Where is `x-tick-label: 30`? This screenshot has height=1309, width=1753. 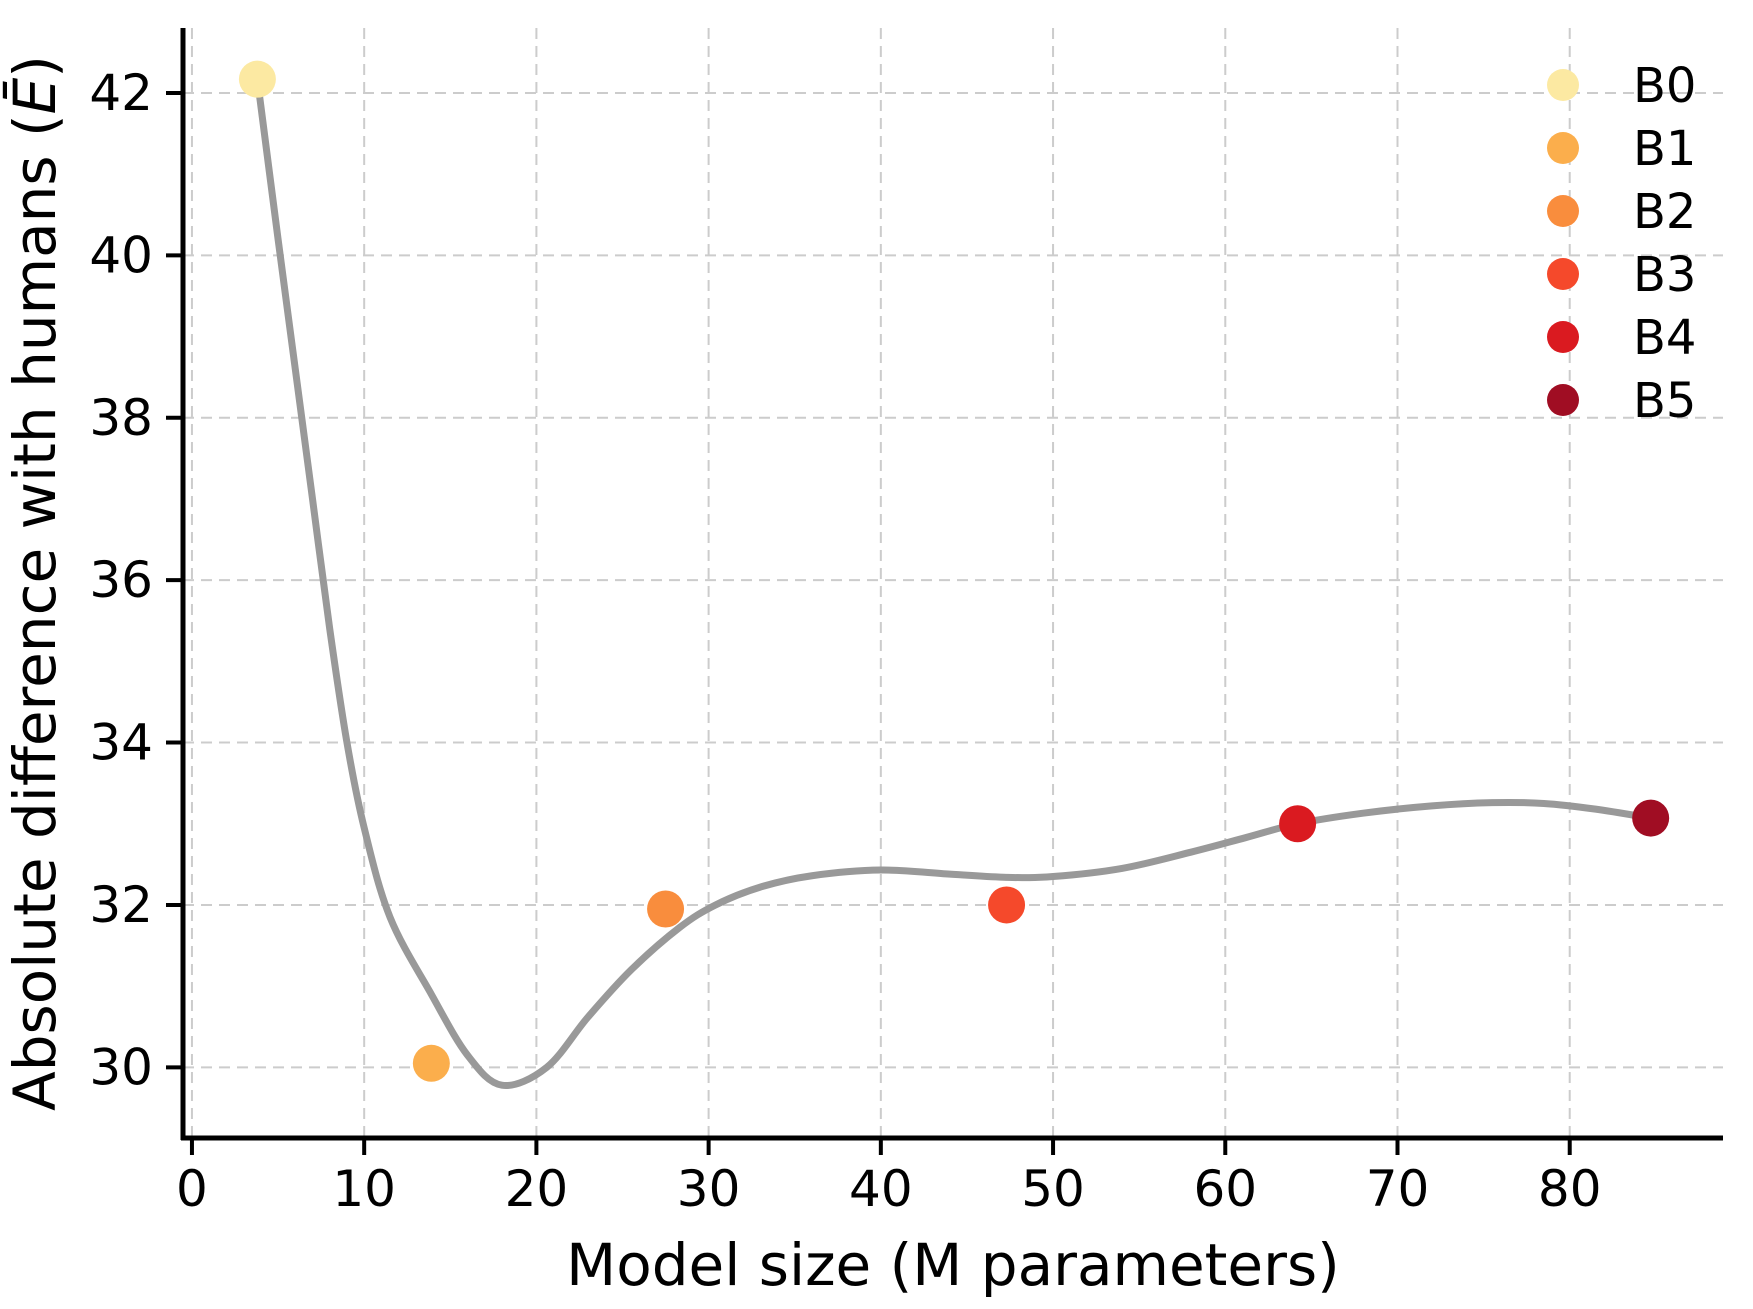 x-tick-label: 30 is located at coordinates (709, 1189).